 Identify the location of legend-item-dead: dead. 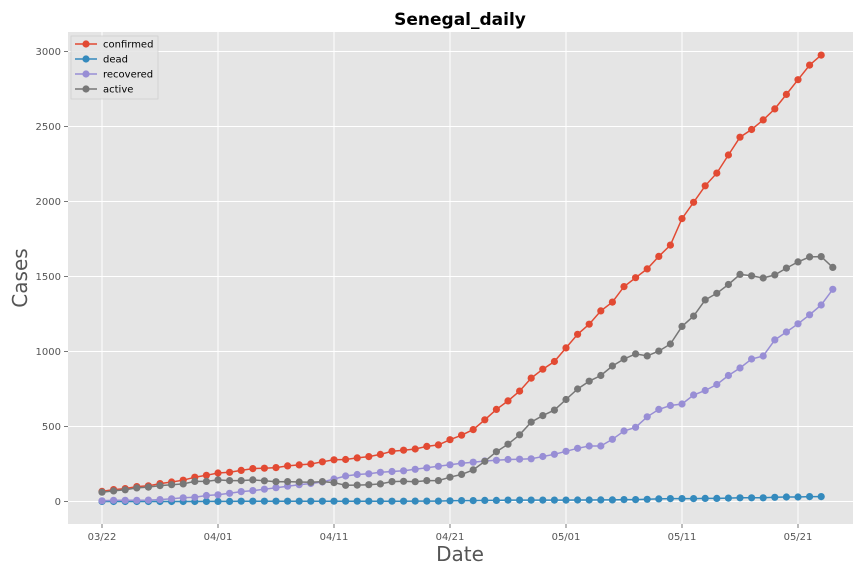
(101, 60).